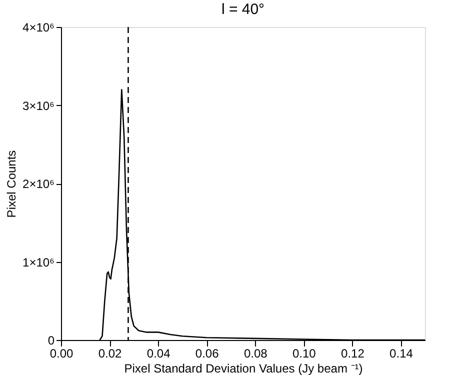 The width and height of the screenshot is (450, 375). Describe the element at coordinates (38, 105) in the screenshot. I see `y-tick-label: 3×10⁶` at that location.